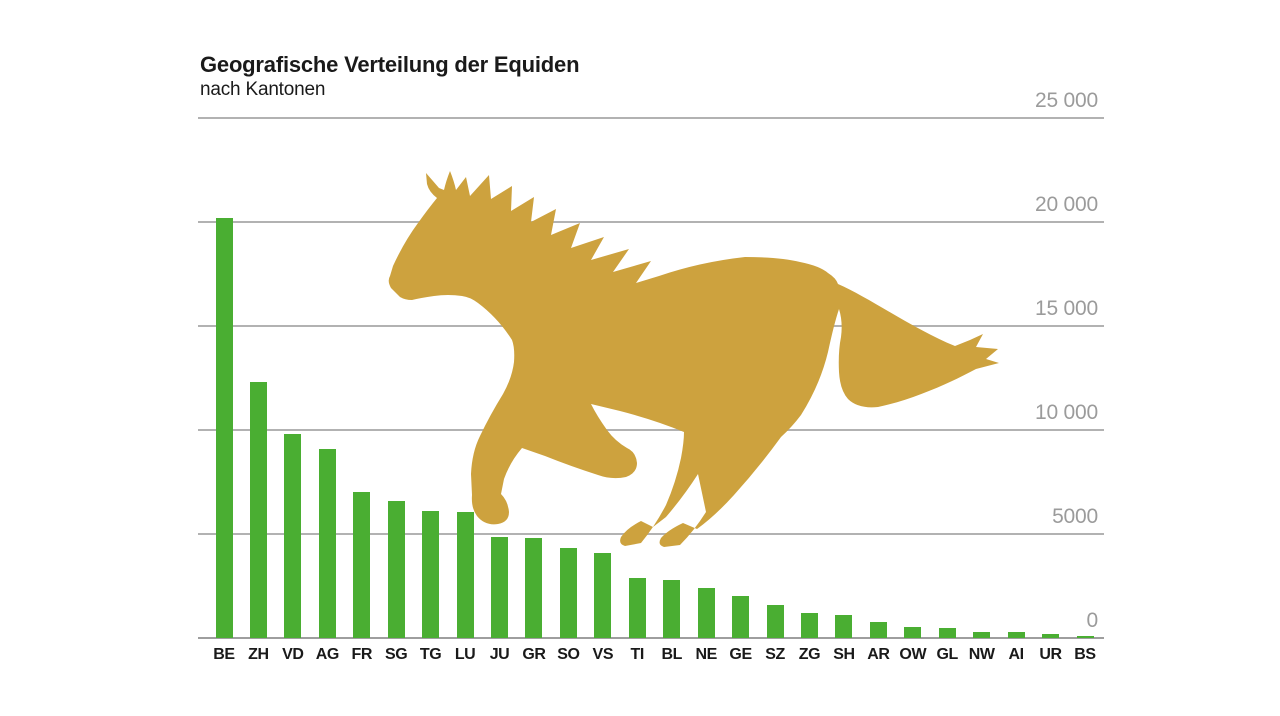 Image resolution: width=1280 pixels, height=716 pixels. I want to click on y-tick-label-25000: 25 000, so click(1066, 100).